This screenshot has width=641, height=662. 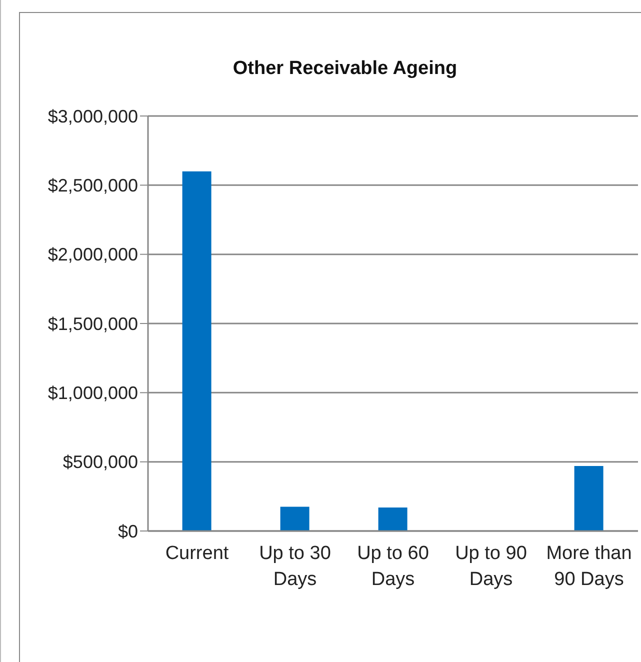 What do you see at coordinates (93, 186) in the screenshot?
I see `y-tick-label: $2,500,000` at bounding box center [93, 186].